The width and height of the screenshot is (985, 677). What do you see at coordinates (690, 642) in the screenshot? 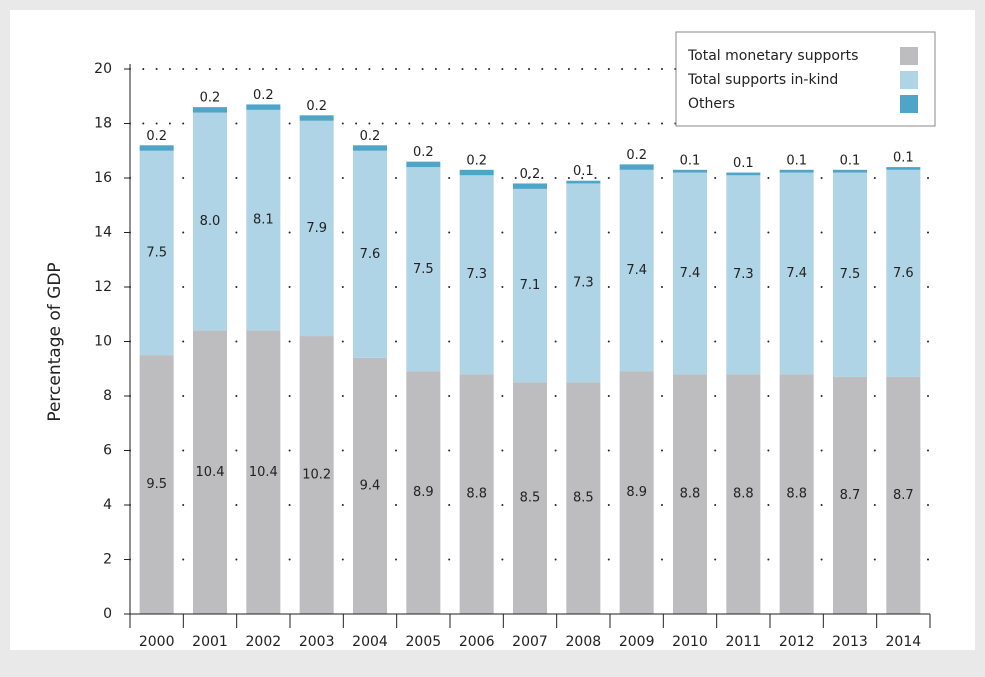
I see `x-tick-label: 2010` at bounding box center [690, 642].